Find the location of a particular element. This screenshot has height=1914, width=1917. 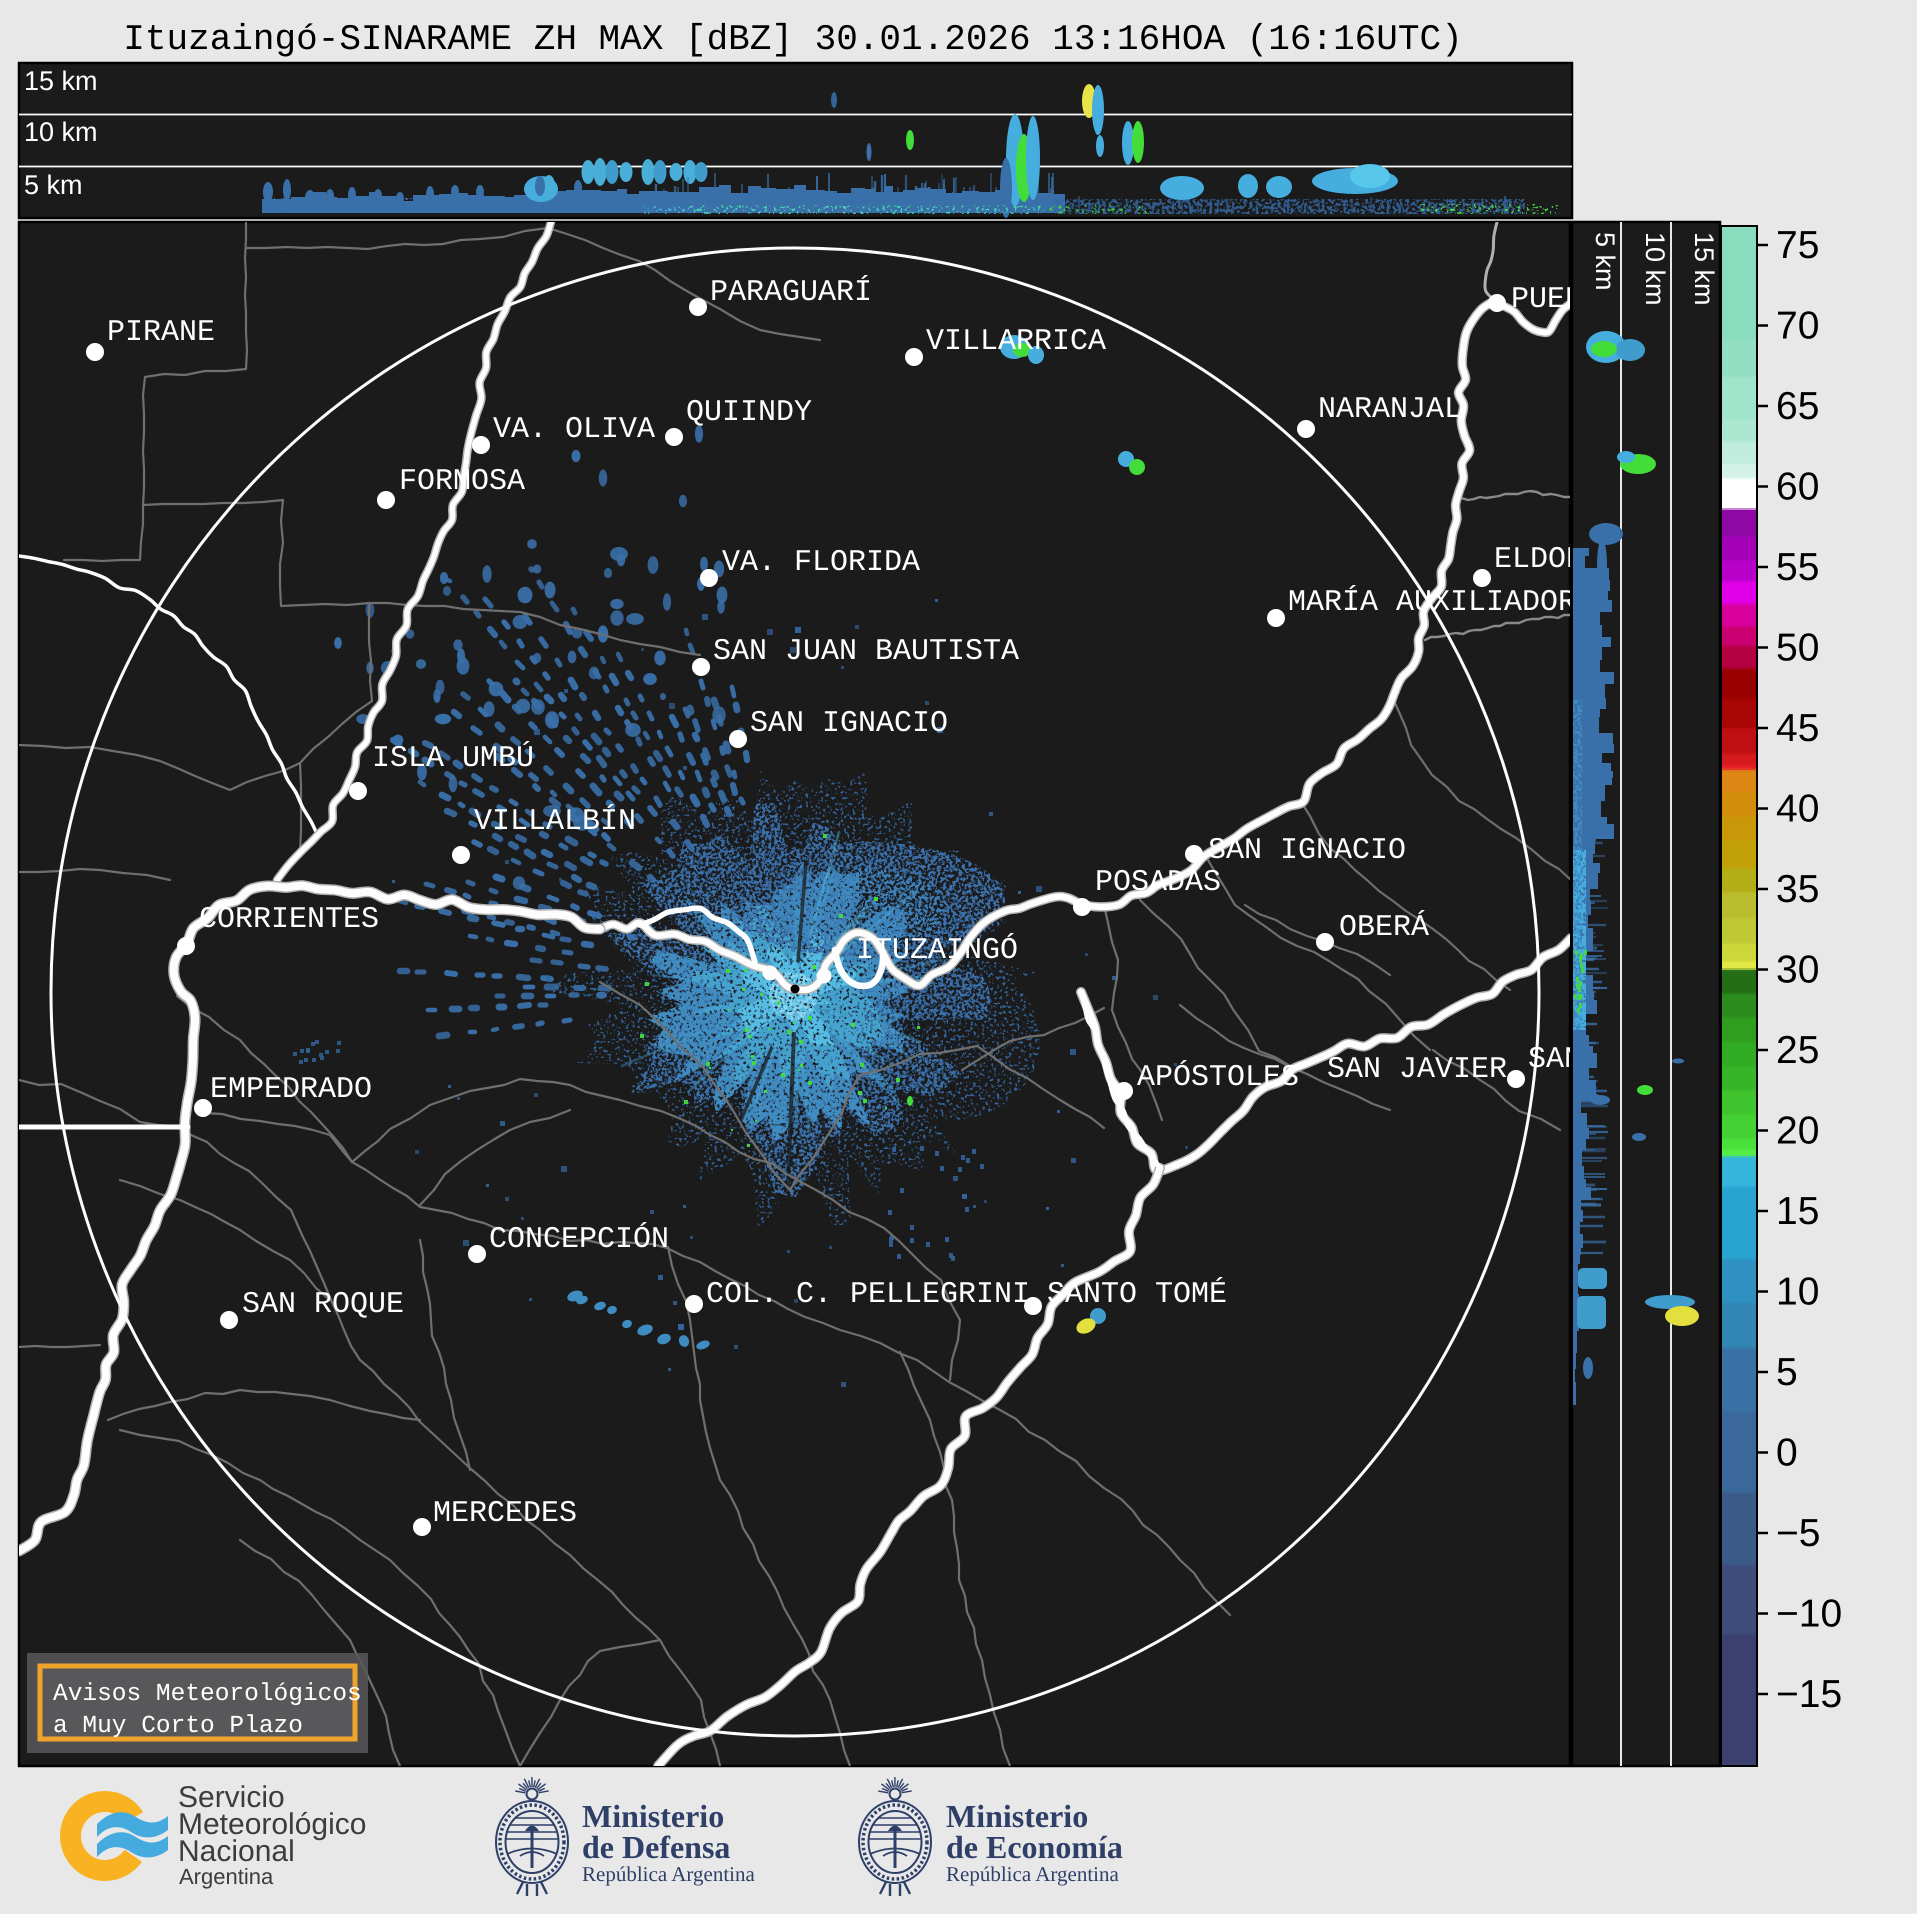

svg-text: ITUZAINGÓ is located at coordinates (937, 950).